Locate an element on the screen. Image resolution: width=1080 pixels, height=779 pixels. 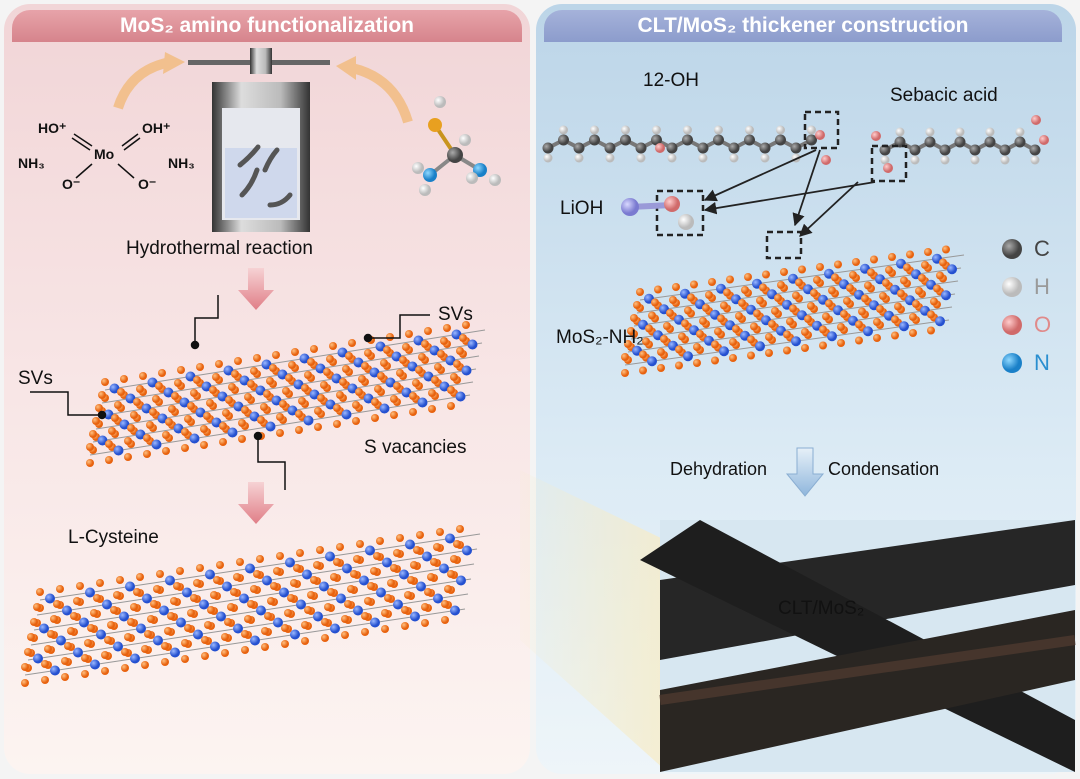
atom-h-icon is located at coordinates (1012, 287).